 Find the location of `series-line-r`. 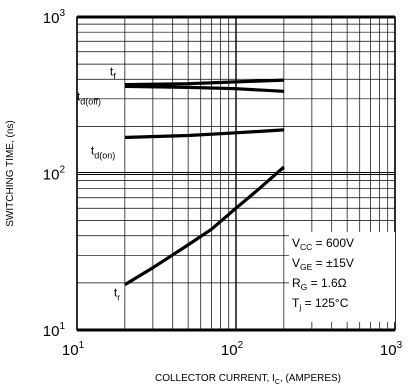

series-line-r is located at coordinates (204, 225).